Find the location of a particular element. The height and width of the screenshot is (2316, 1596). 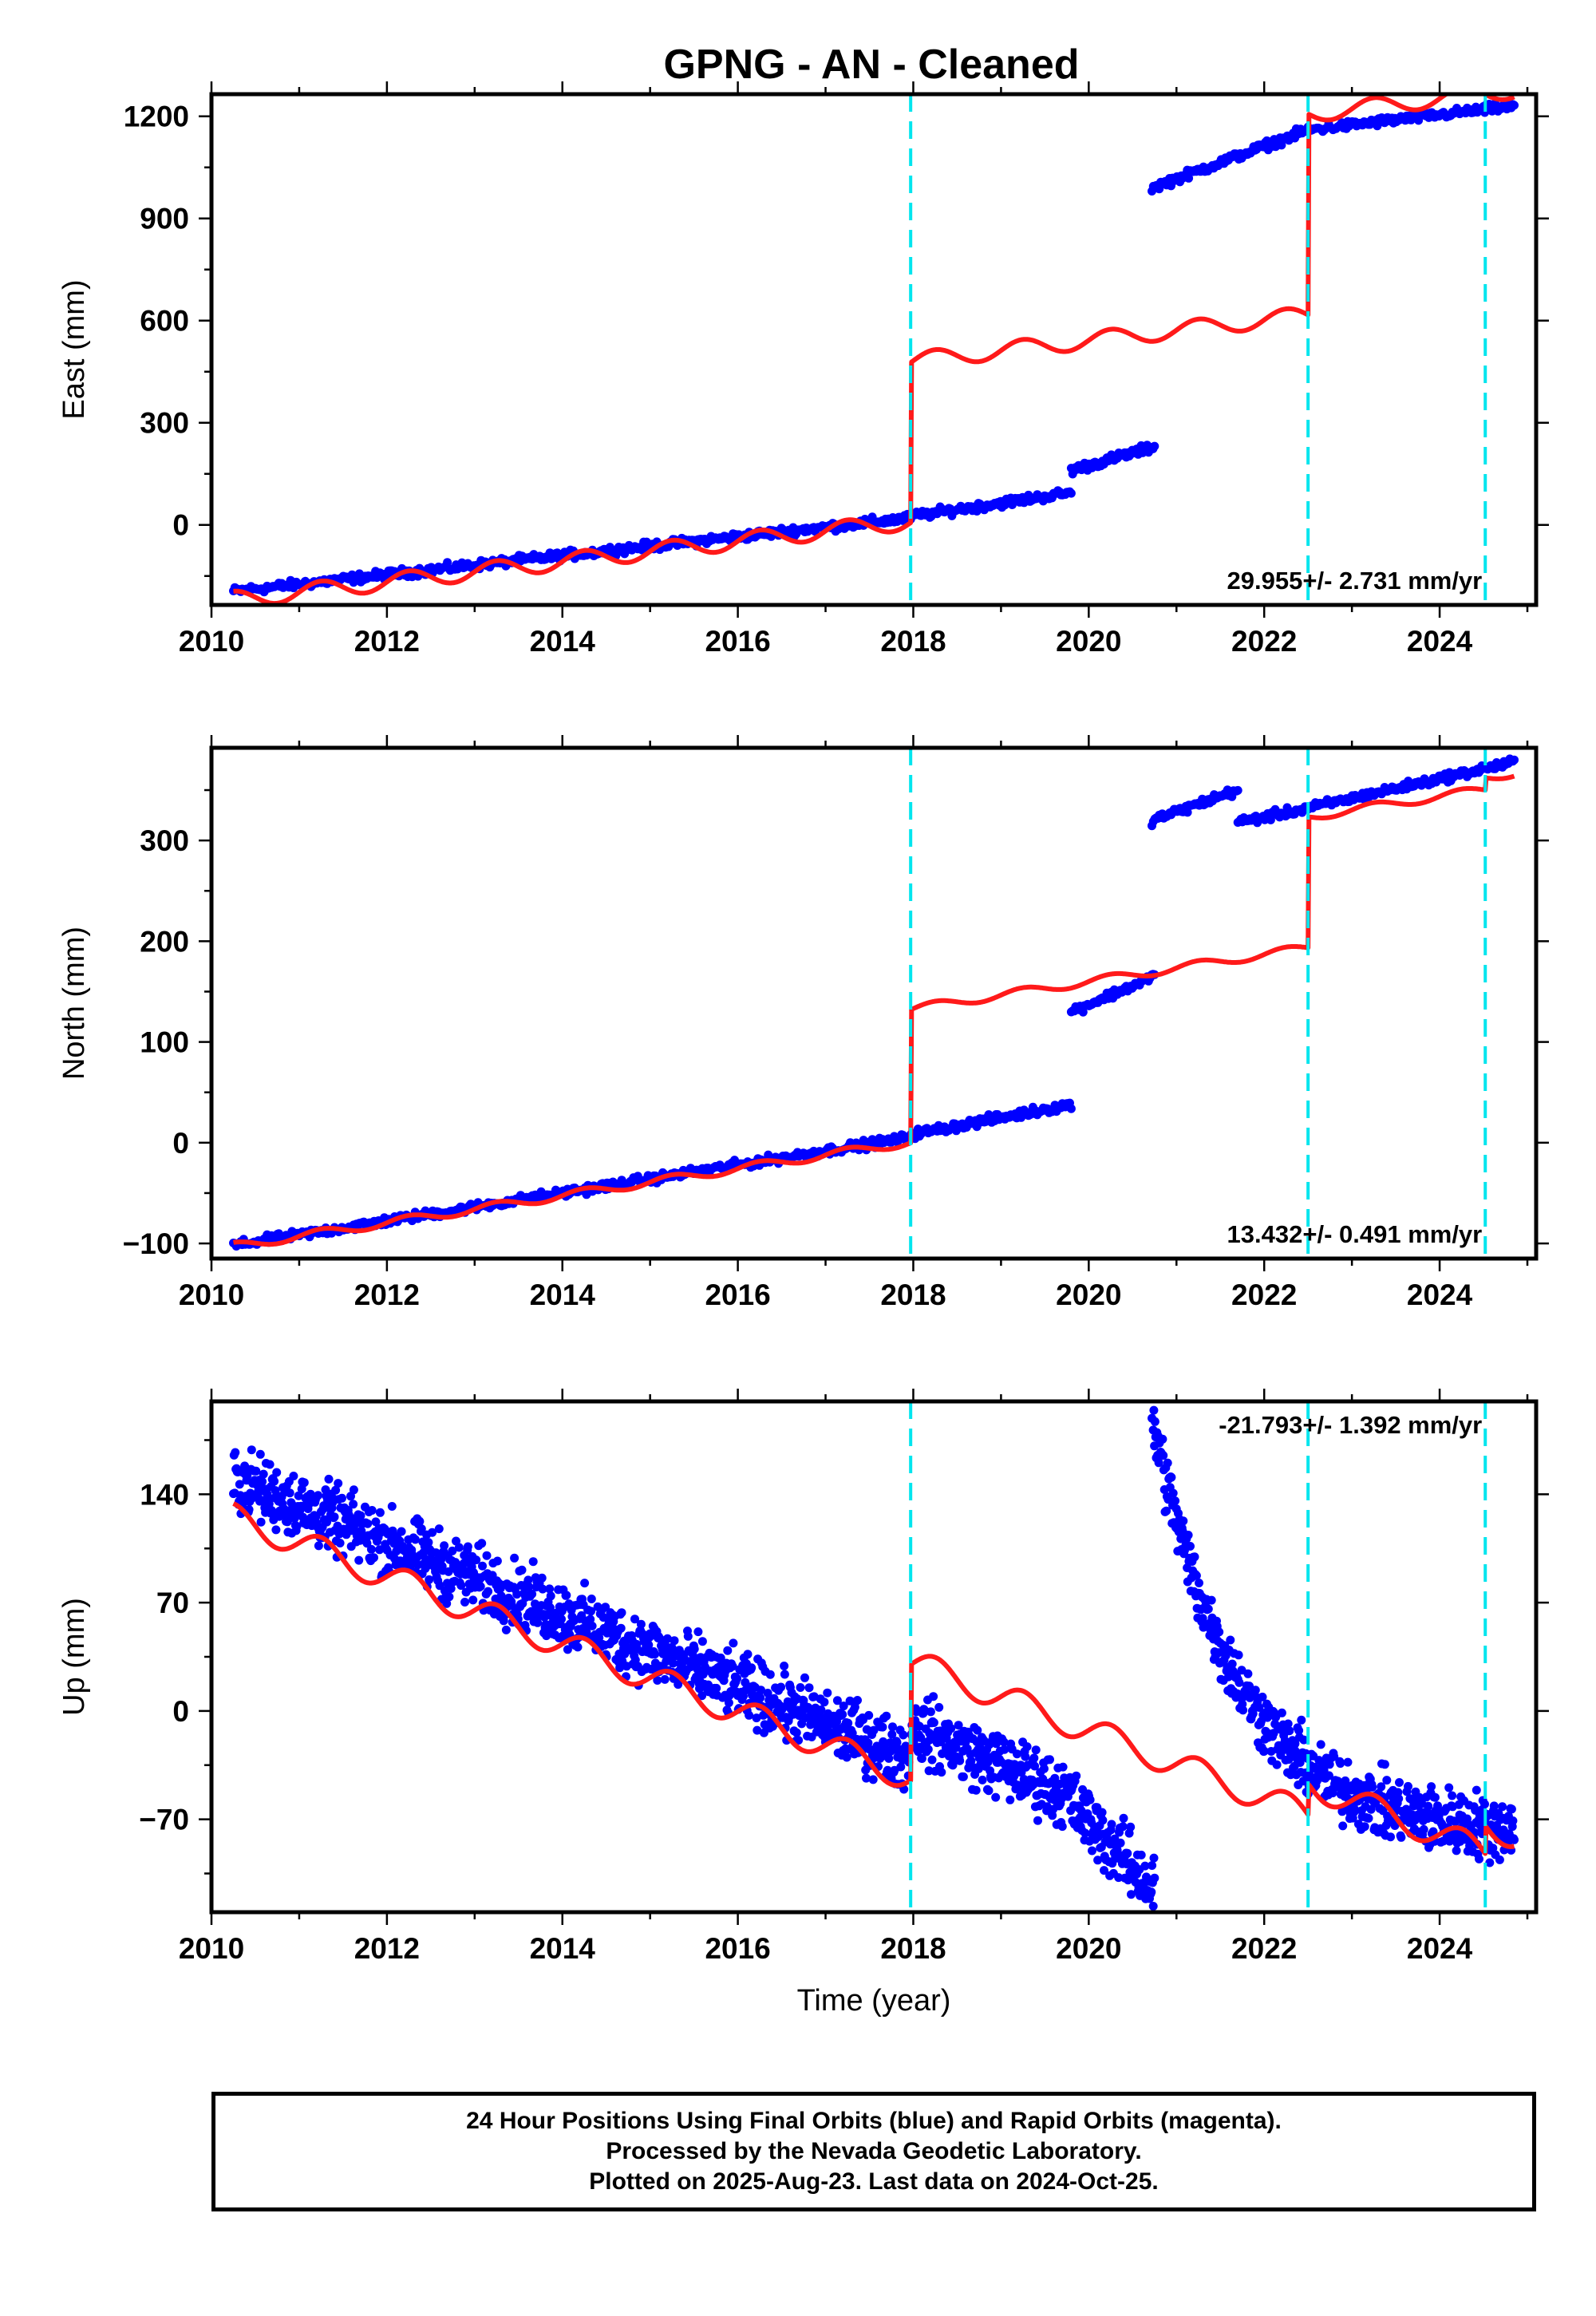

north-x-tick-label: 2016 is located at coordinates (737, 1295).